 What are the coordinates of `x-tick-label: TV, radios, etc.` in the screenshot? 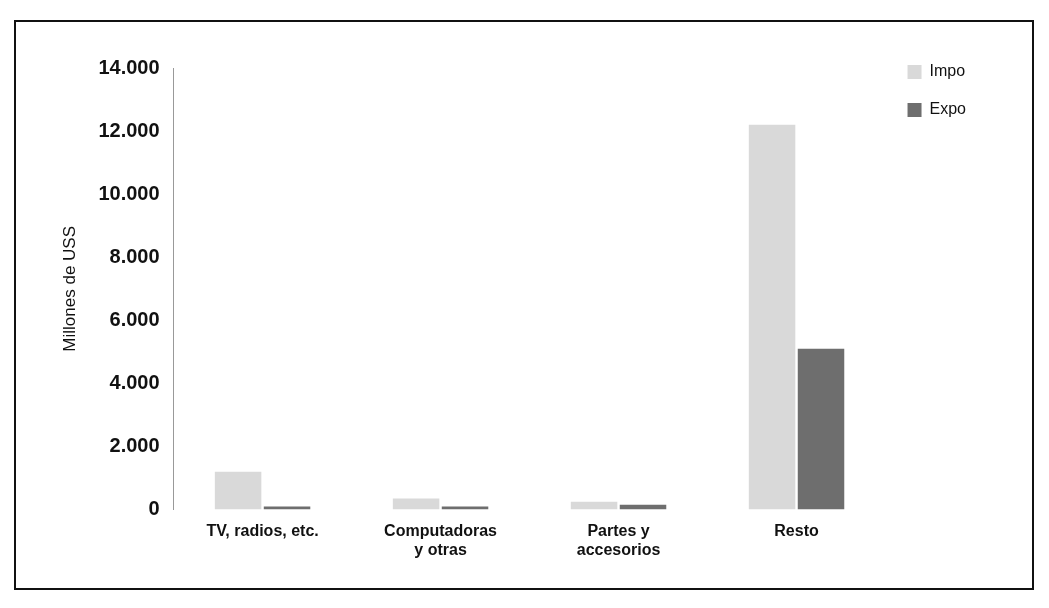 It's located at (262, 530).